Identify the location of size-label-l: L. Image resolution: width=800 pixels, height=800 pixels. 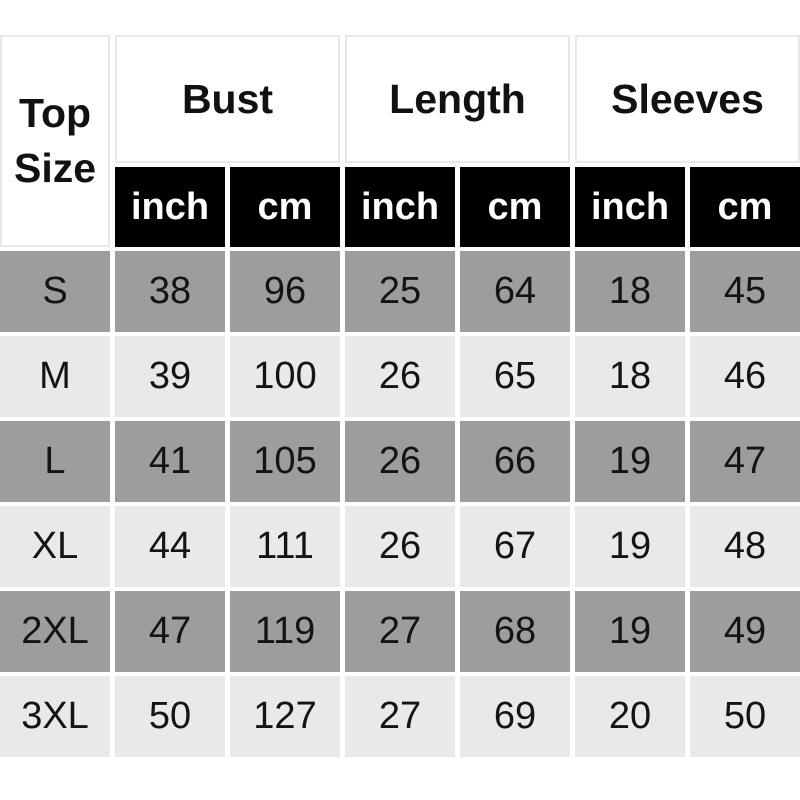
(55, 461).